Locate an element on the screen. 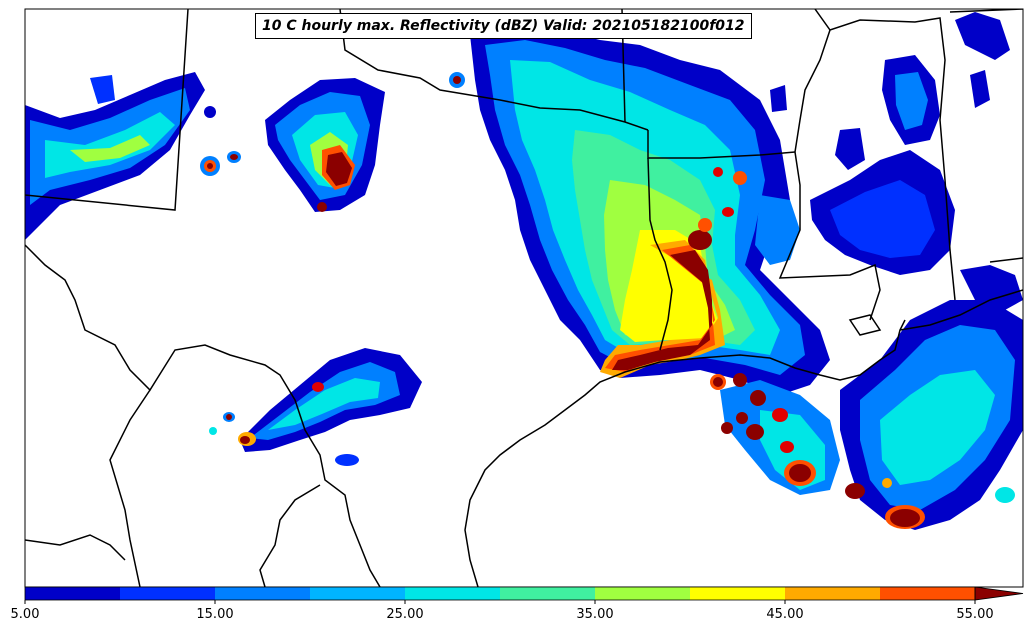  colorbar-extend-arrow is located at coordinates (999, 593).